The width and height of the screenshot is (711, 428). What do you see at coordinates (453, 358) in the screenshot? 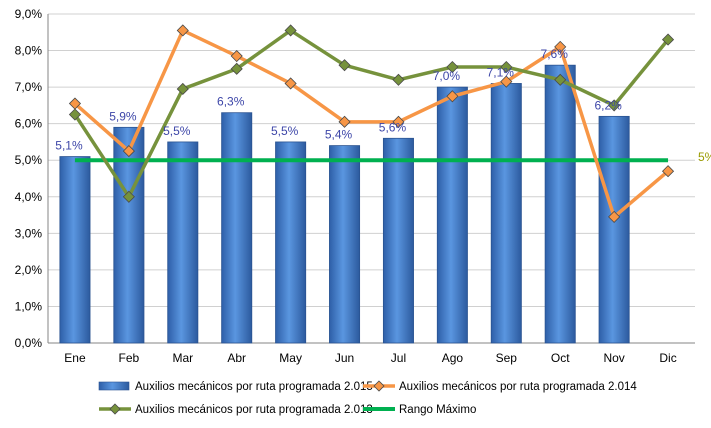
I see `x-tick-label: Ago` at bounding box center [453, 358].